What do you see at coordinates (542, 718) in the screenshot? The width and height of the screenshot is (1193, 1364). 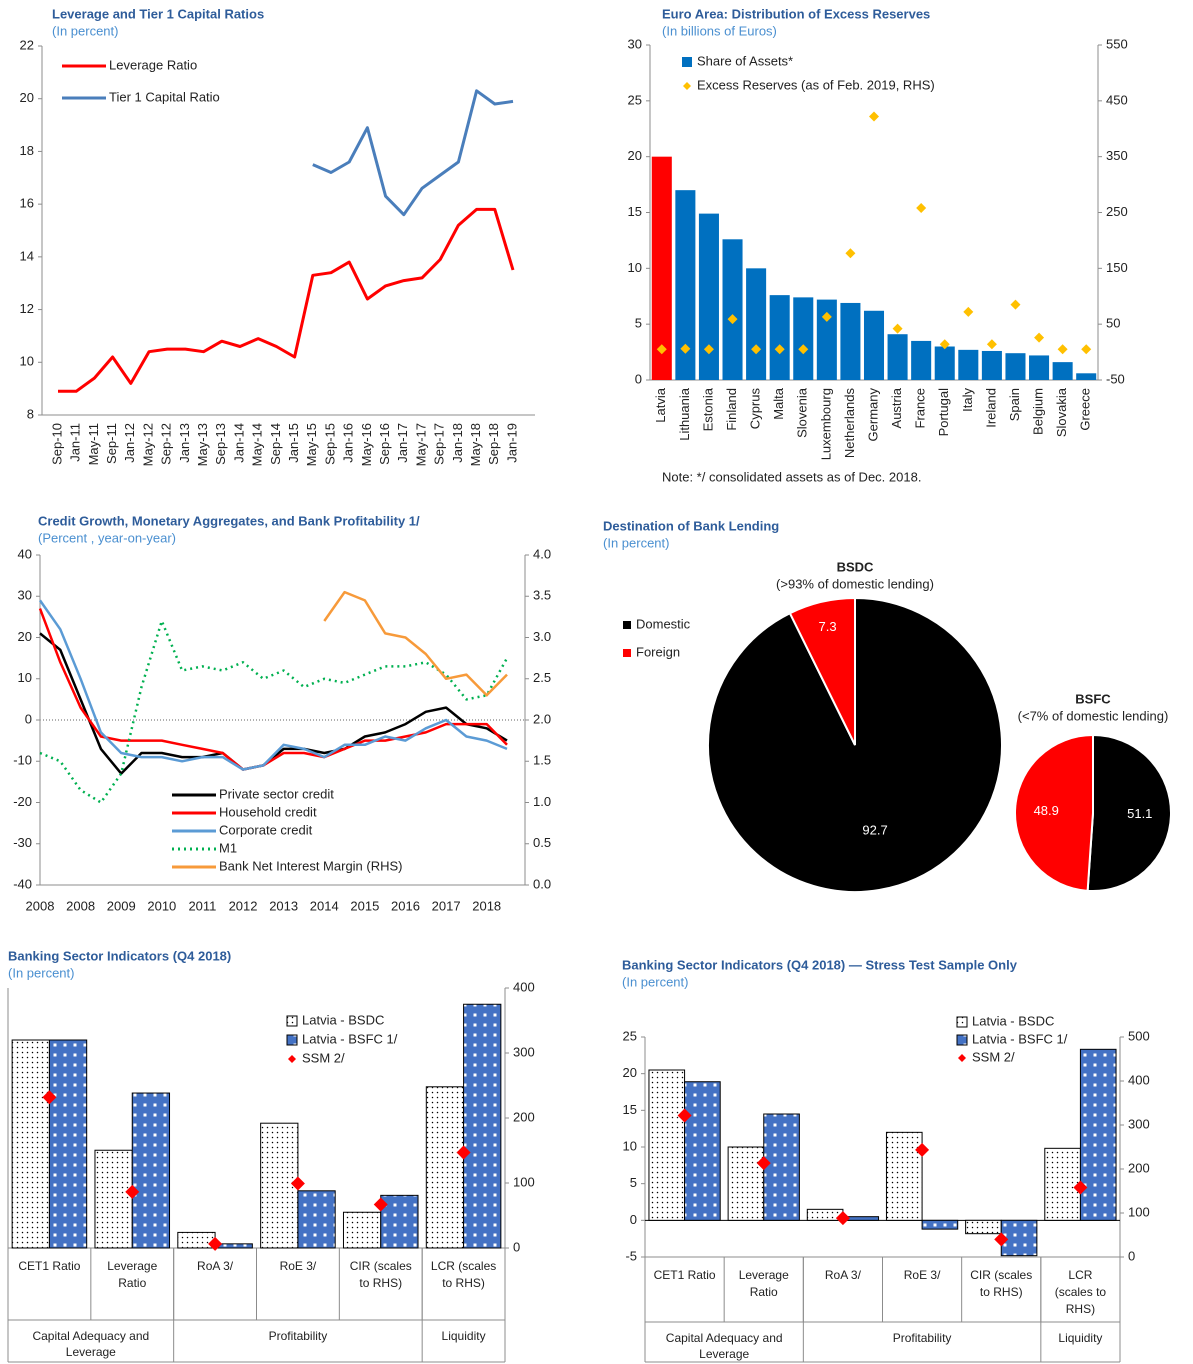 I see `y2-tick-label: 2.0` at bounding box center [542, 718].